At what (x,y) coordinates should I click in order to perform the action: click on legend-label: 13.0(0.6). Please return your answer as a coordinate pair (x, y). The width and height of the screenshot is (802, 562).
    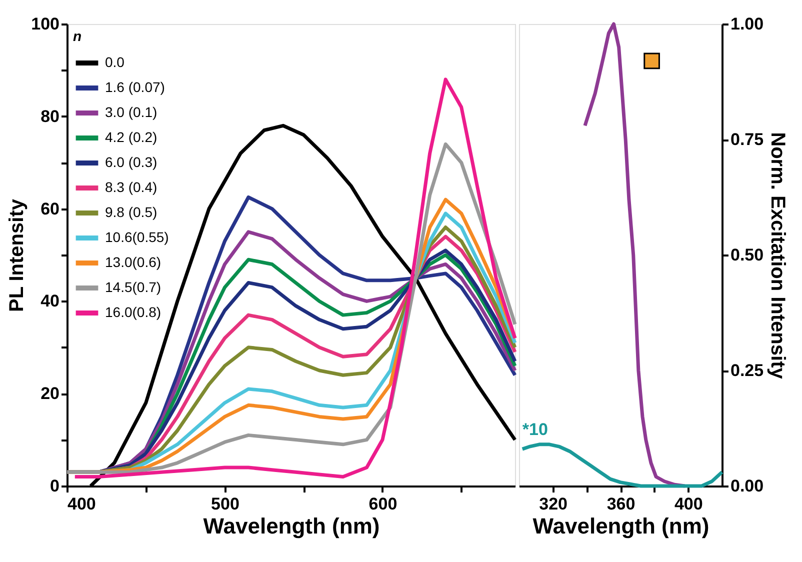
    Looking at the image, I should click on (133, 262).